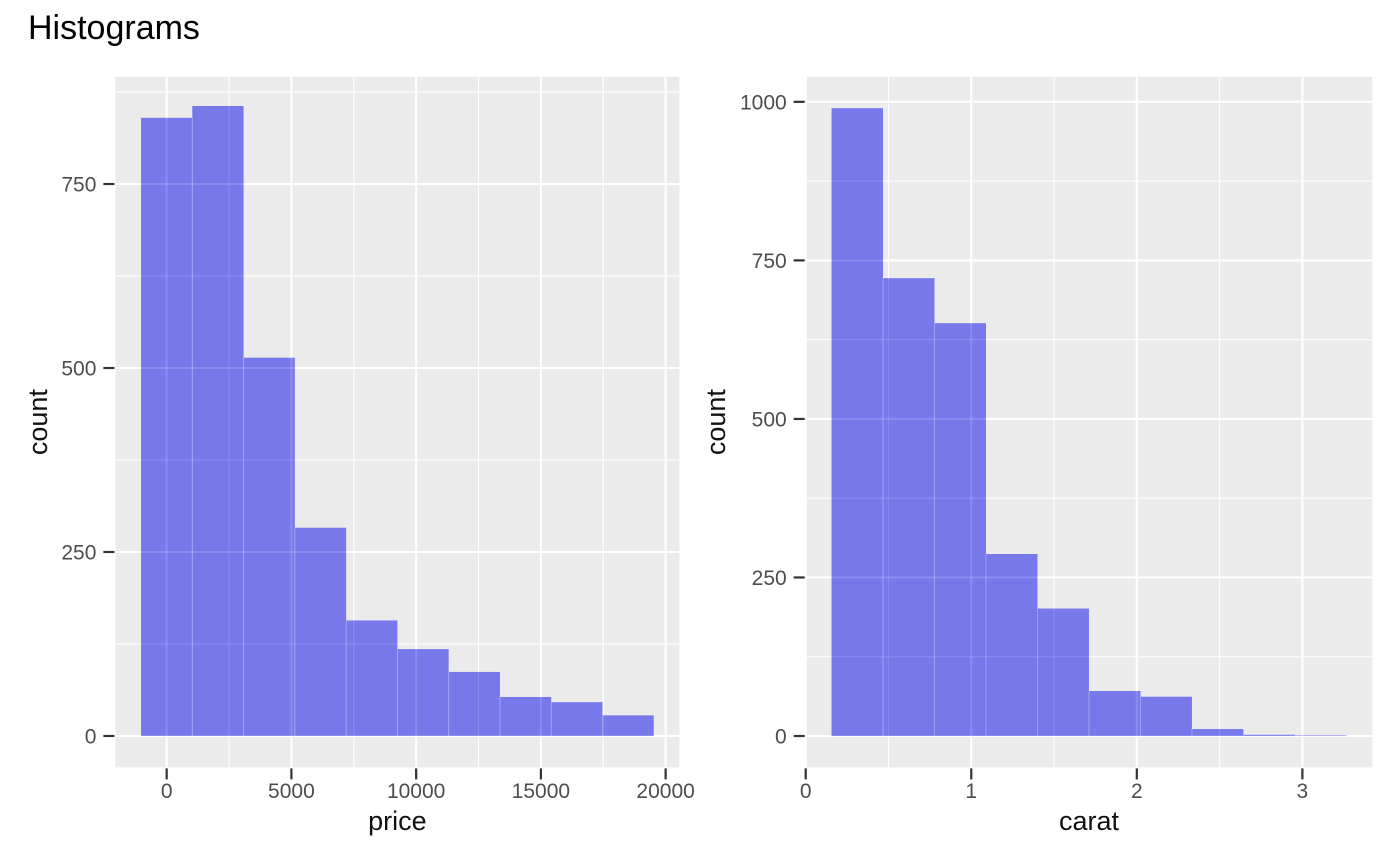 This screenshot has width=1400, height=866. What do you see at coordinates (1089, 821) in the screenshot?
I see `x-axis-title: carat` at bounding box center [1089, 821].